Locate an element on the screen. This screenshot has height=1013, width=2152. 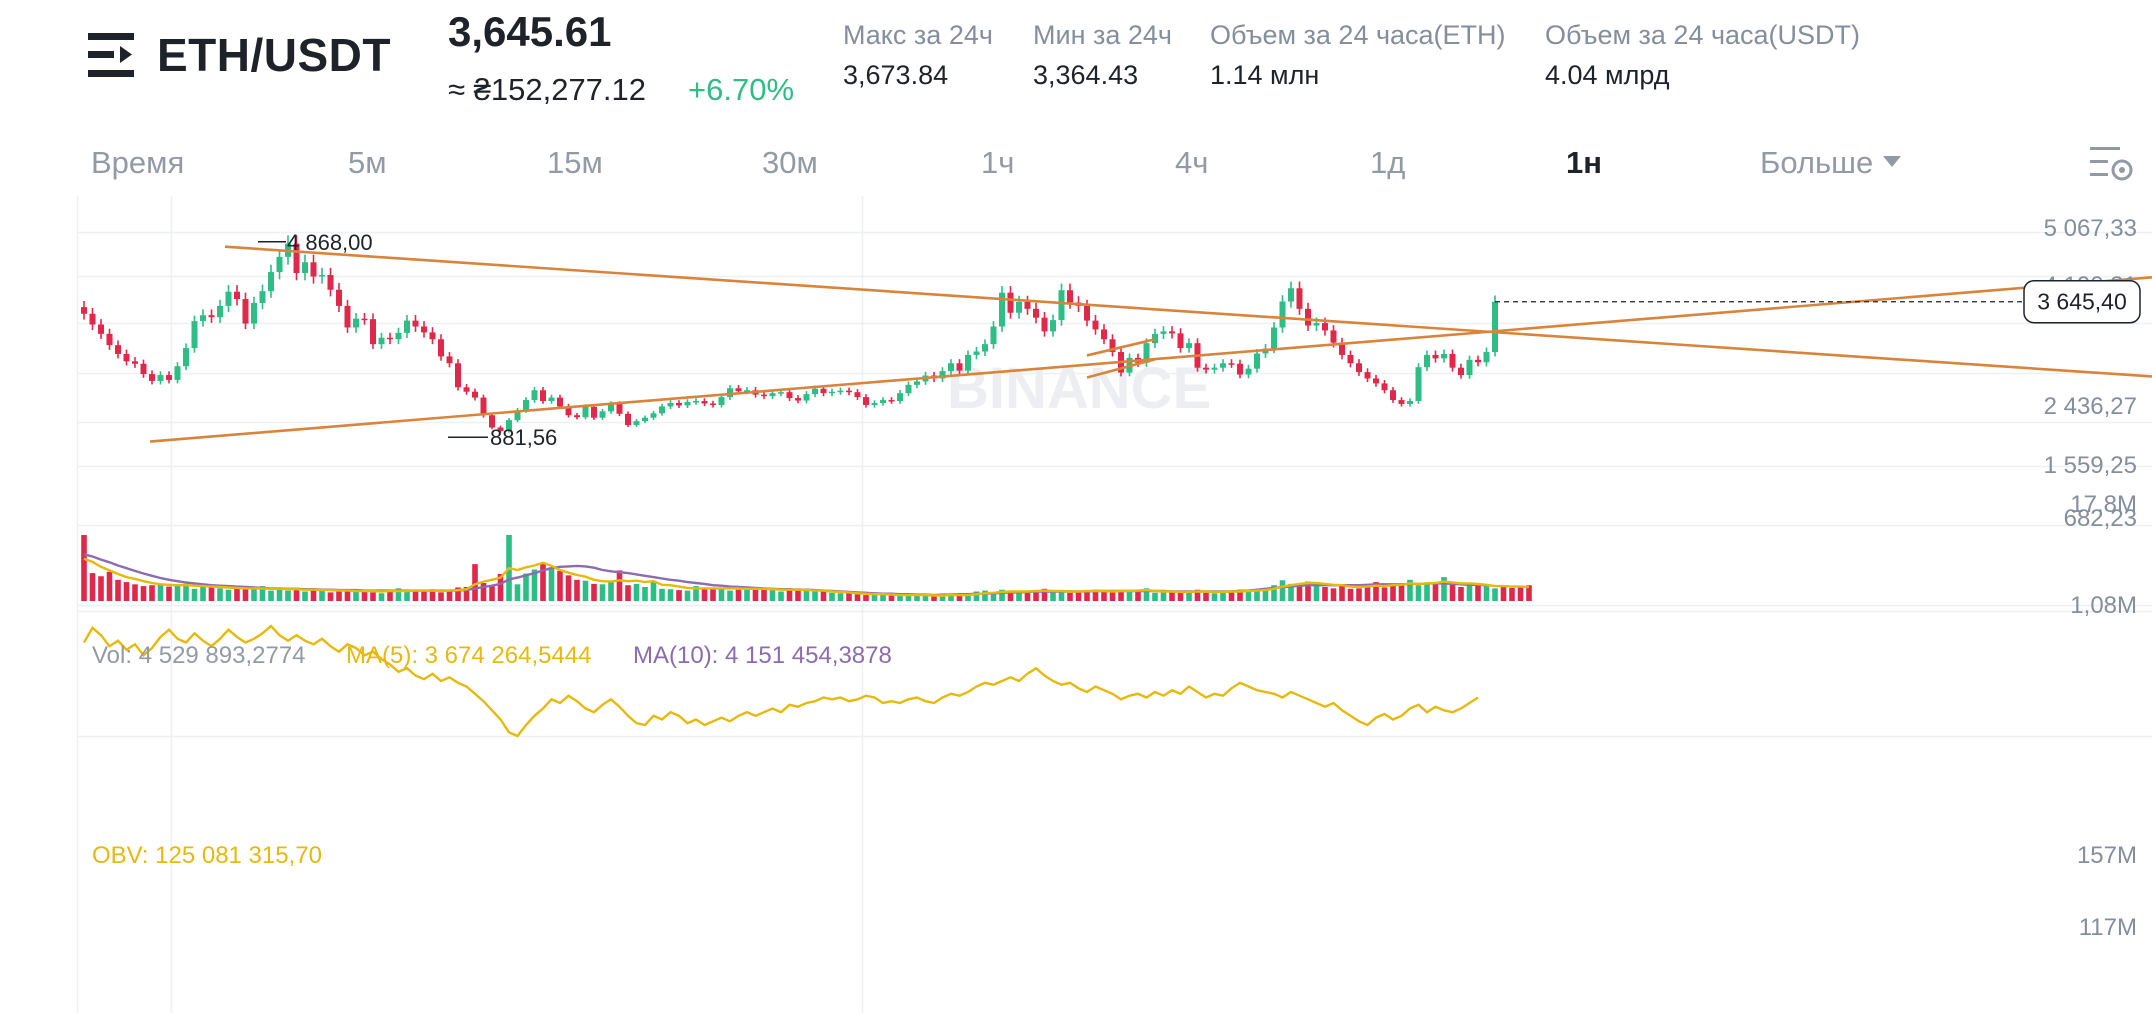
stat-high-value: 3,673.84 is located at coordinates (896, 75).